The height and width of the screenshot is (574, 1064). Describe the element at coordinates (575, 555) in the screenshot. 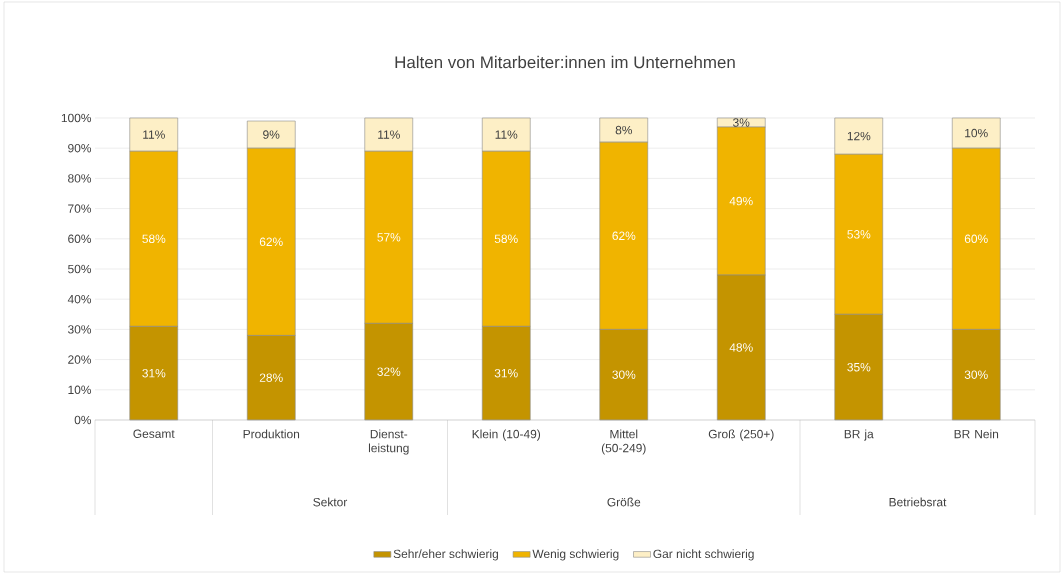

I see `legend-label: Wenig schwierig` at that location.